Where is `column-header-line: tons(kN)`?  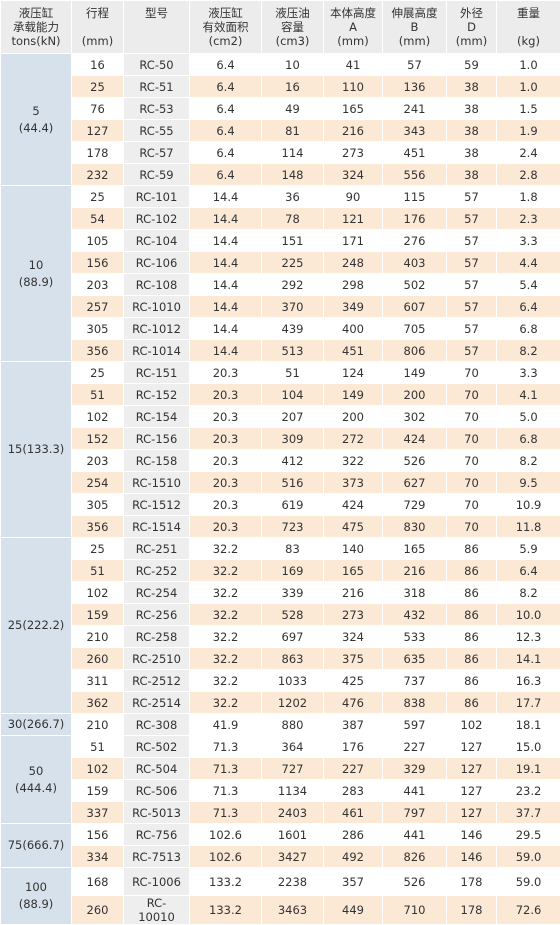
column-header-line: tons(kN) is located at coordinates (36, 41).